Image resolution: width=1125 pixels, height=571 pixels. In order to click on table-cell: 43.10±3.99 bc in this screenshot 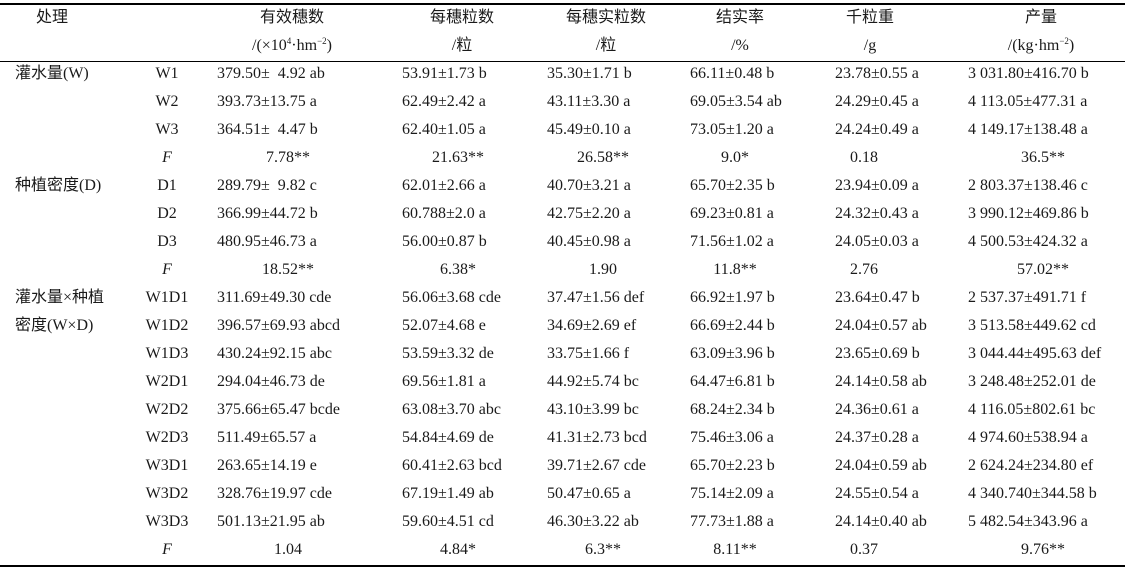, I will do `click(593, 409)`.